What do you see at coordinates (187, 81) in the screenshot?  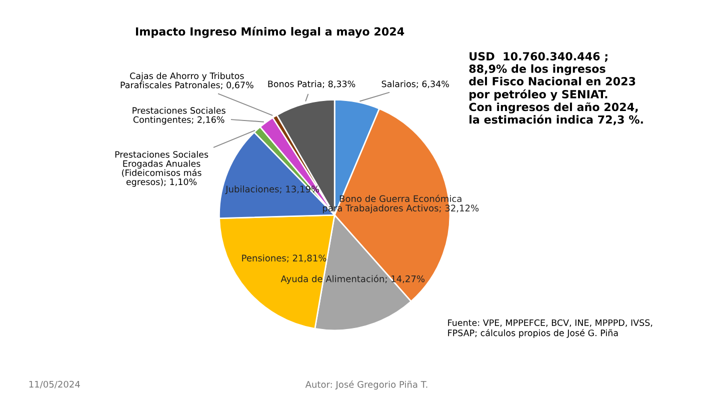 I see `slice-label: Cajas de Ahorro y Tributos Parafiscales Patronales; 0,67%` at bounding box center [187, 81].